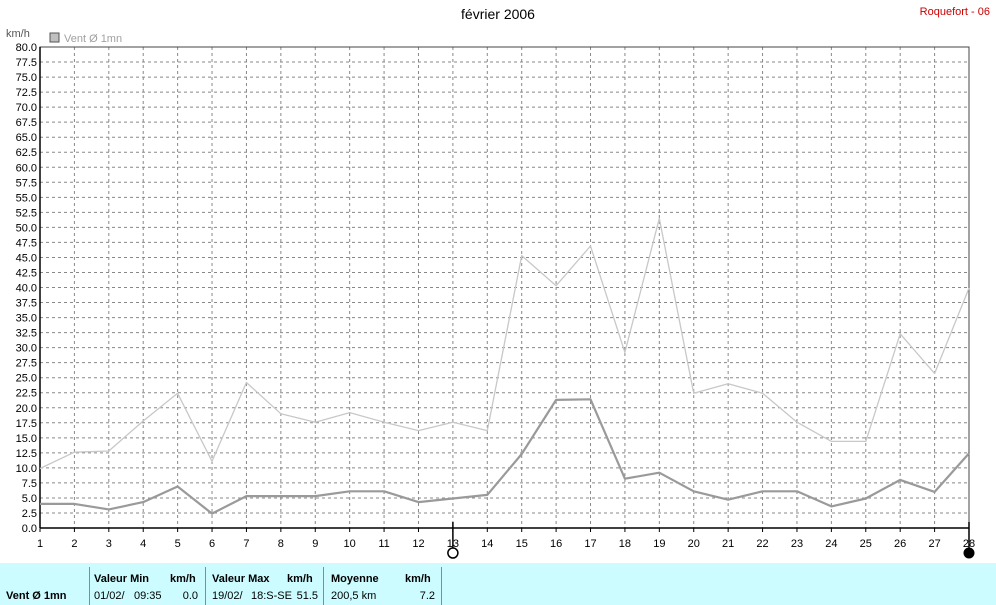 This screenshot has width=996, height=605. Describe the element at coordinates (18, 34) in the screenshot. I see `y-unit-label: km/h` at that location.